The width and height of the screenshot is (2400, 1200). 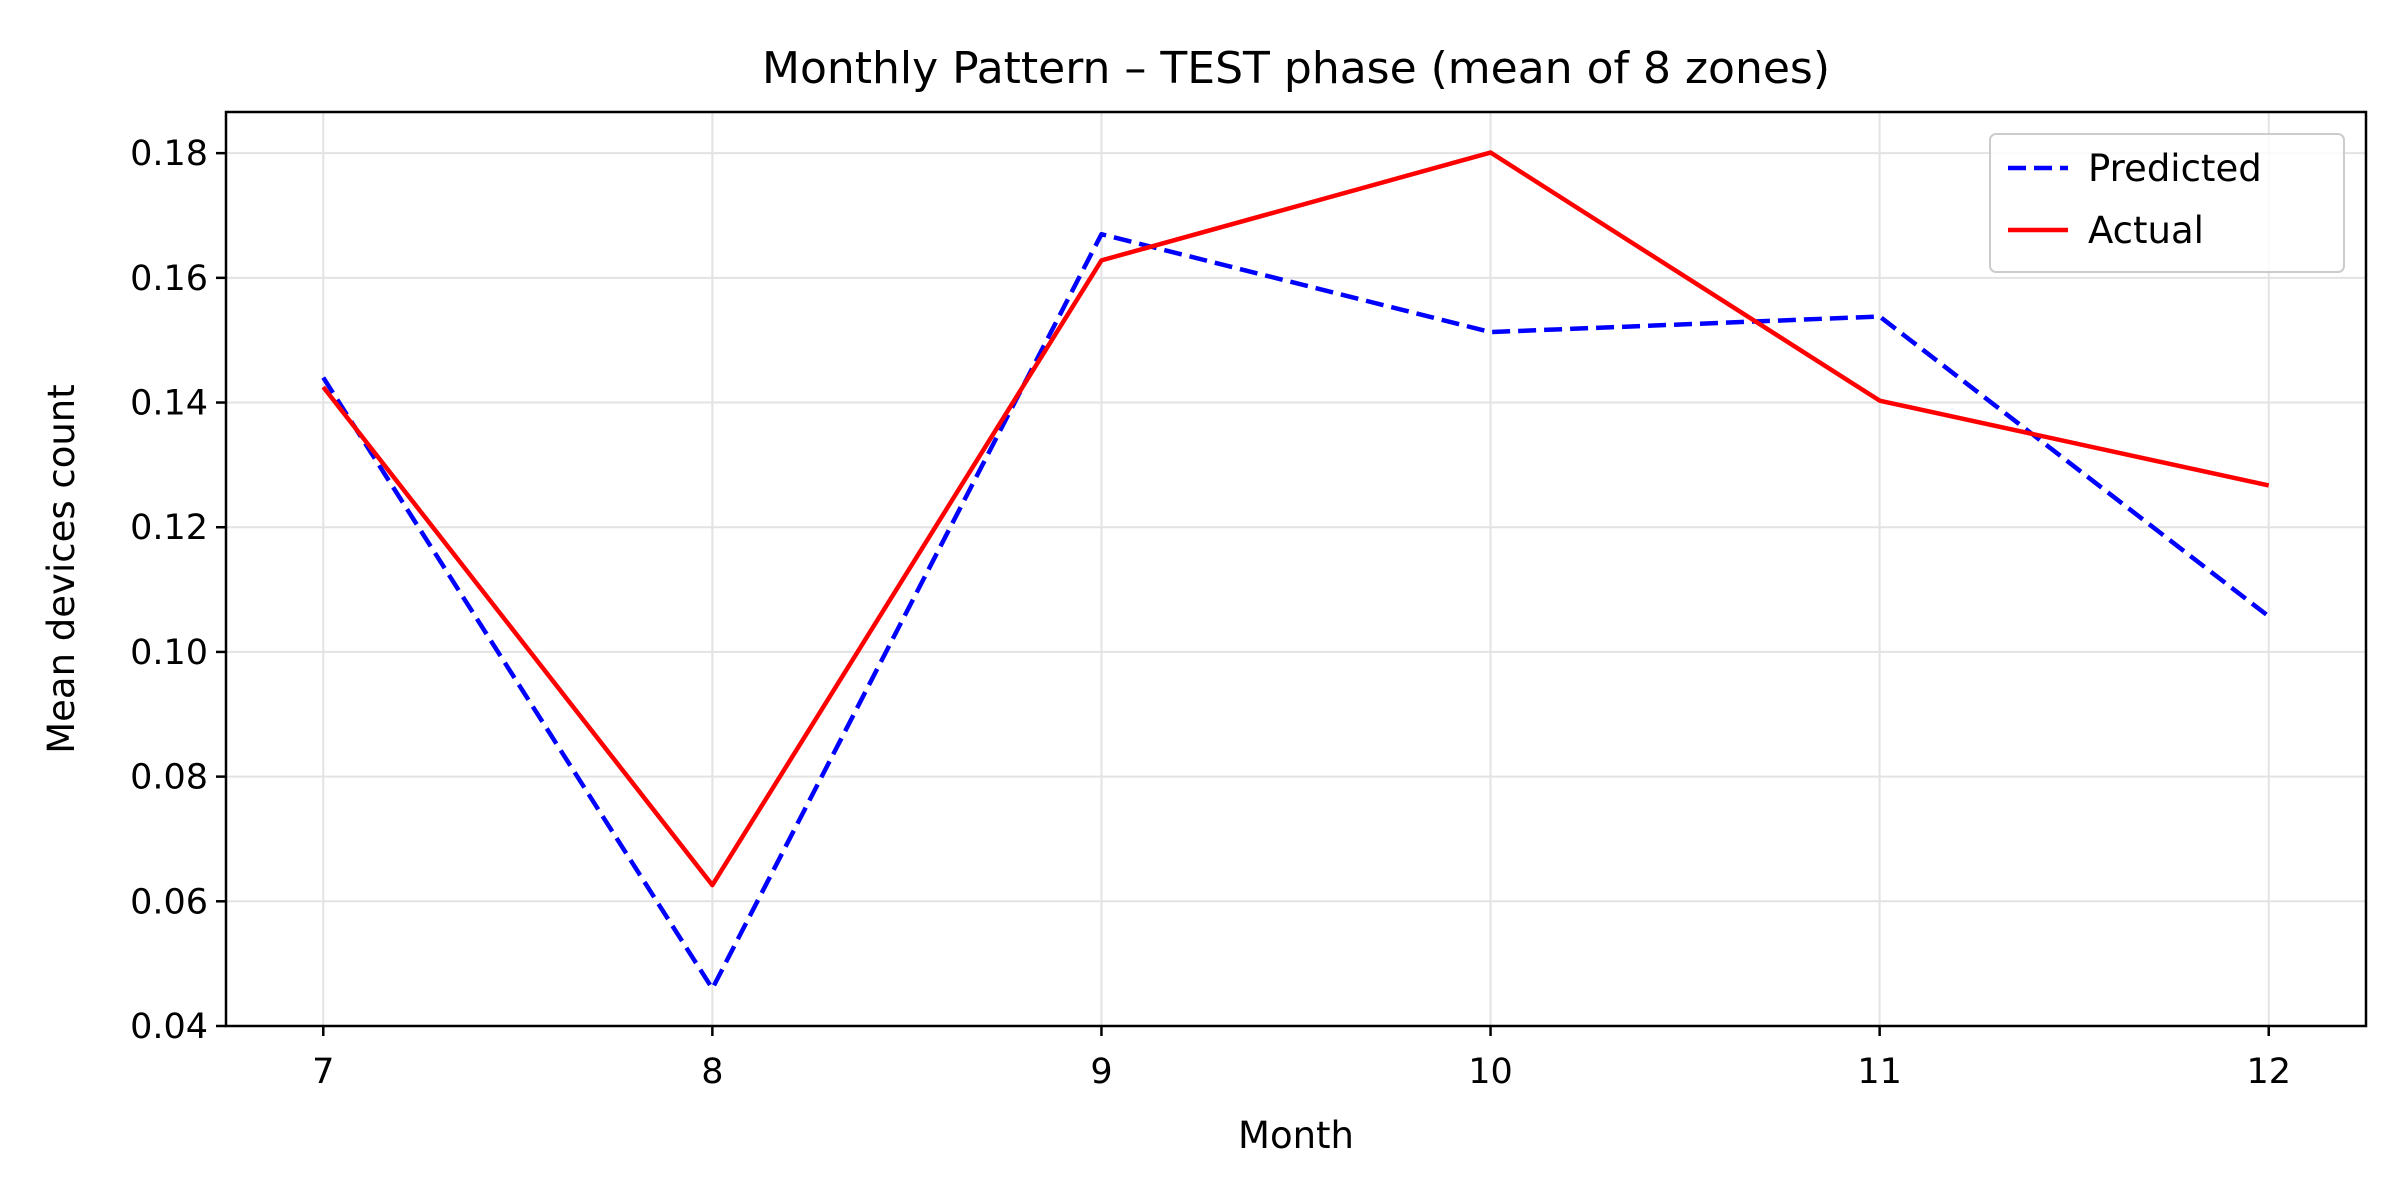 What do you see at coordinates (2146, 230) in the screenshot?
I see `legend-label-actual: Actual` at bounding box center [2146, 230].